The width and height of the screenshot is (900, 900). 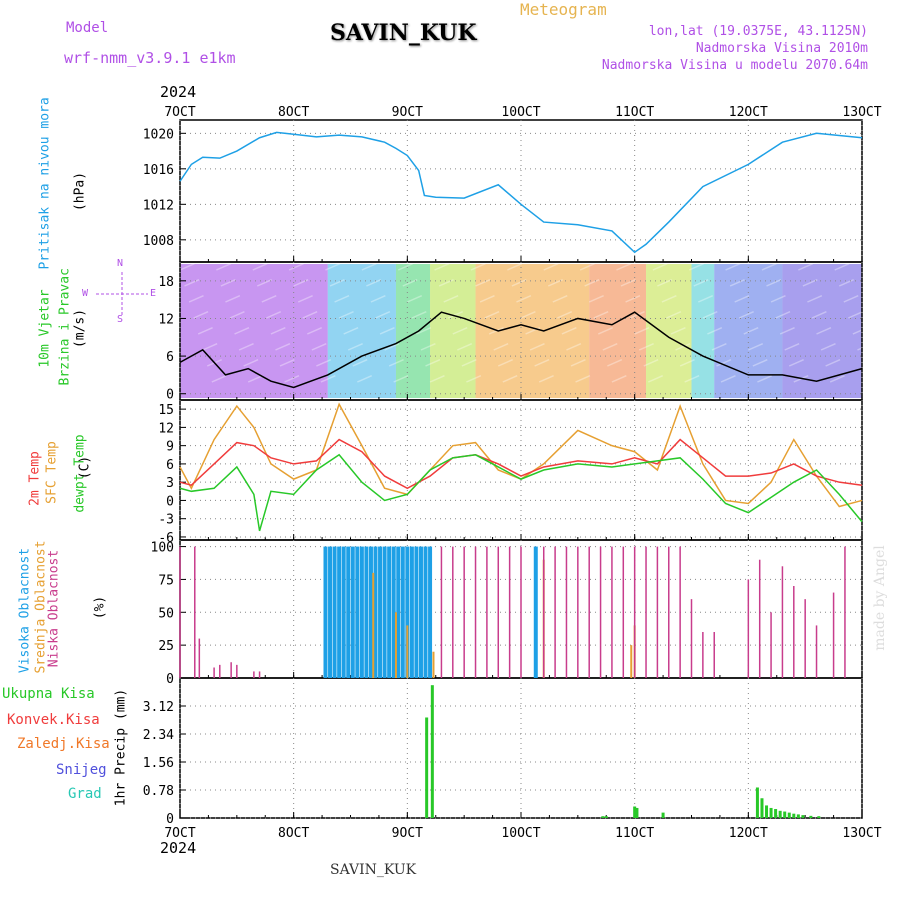 I want to click on ytick-label-4-2: 1.56, so click(x=158, y=763).